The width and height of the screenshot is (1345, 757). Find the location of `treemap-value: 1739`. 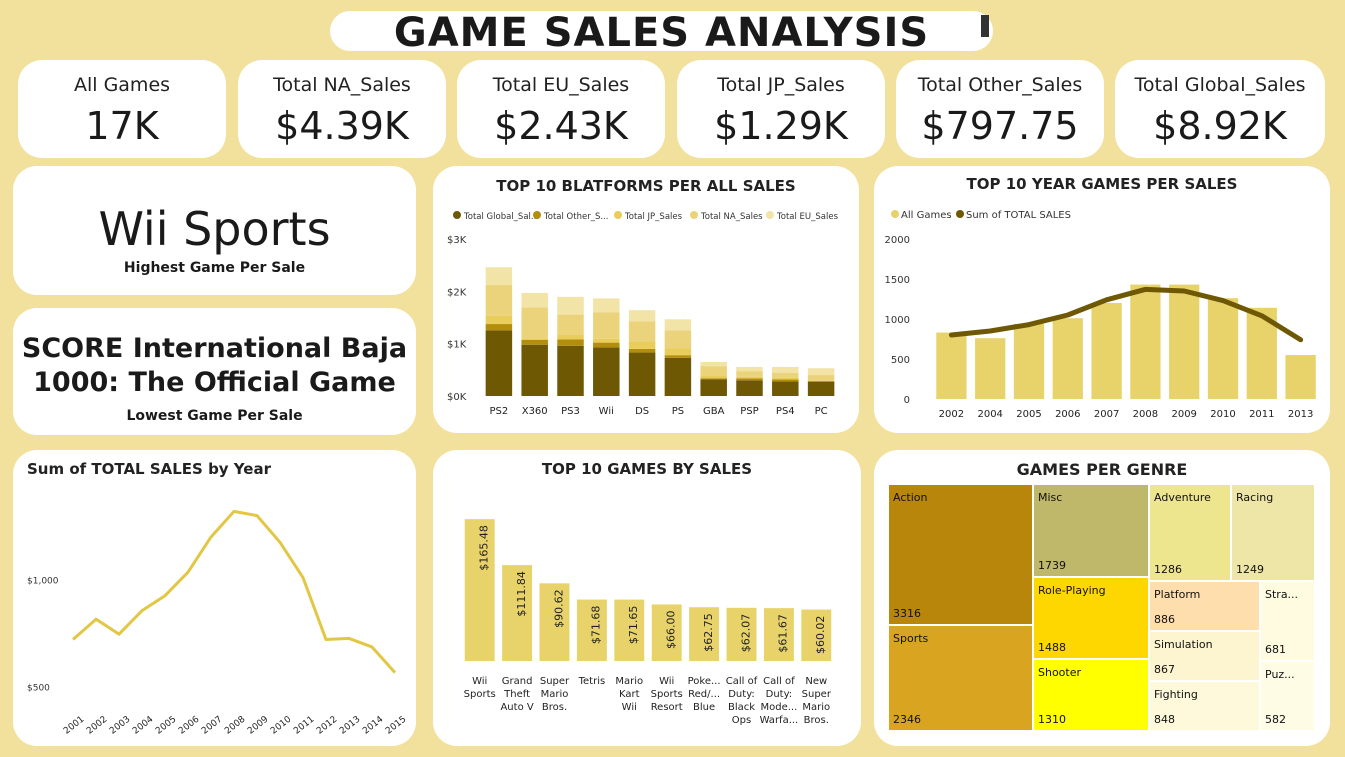

treemap-value: 1739 is located at coordinates (1052, 565).